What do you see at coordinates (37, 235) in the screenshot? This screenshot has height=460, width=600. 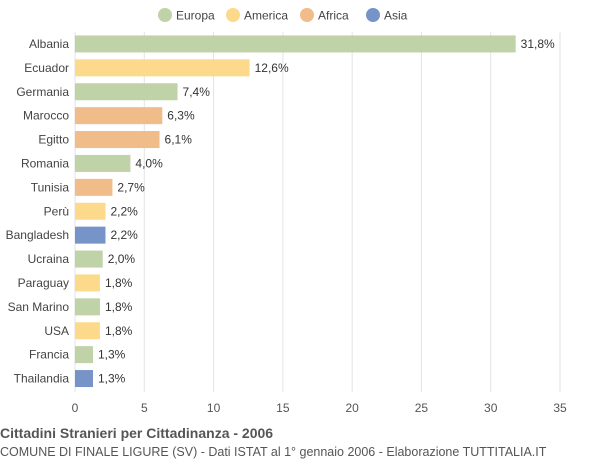 I see `category-label: Bangladesh` at bounding box center [37, 235].